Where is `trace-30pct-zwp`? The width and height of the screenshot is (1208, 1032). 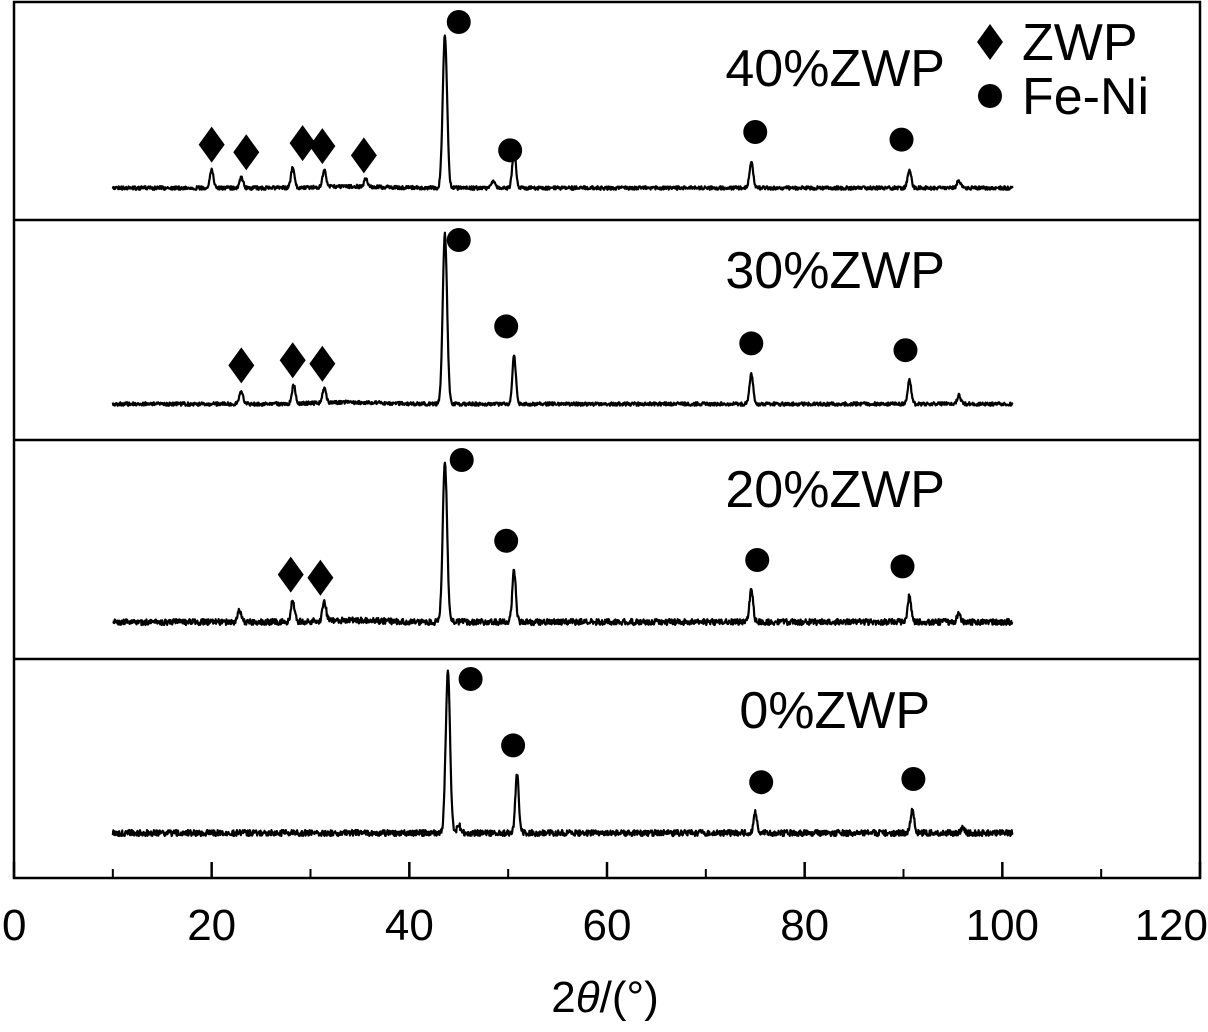
trace-30pct-zwp is located at coordinates (562, 319).